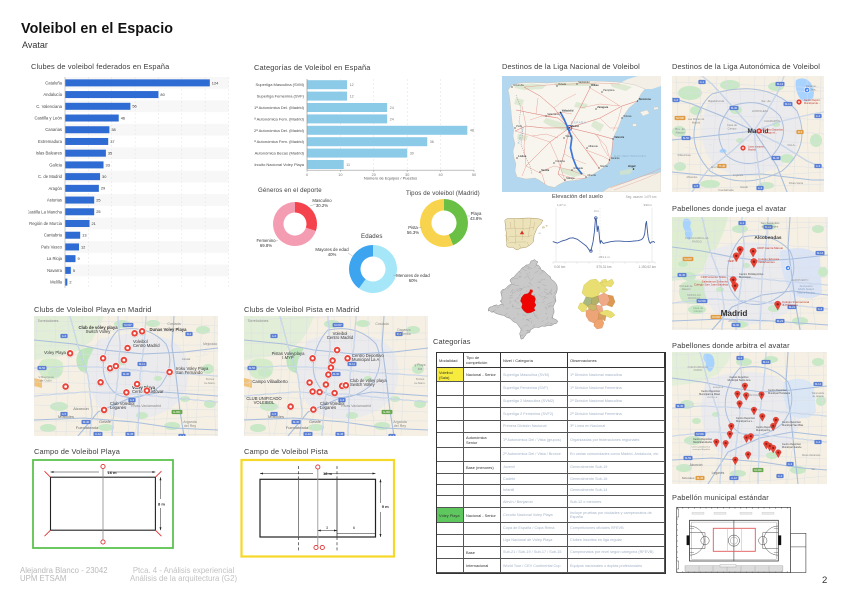 The width and height of the screenshot is (848, 599). I want to click on svg-text: de los Reyes, so click(770, 226).